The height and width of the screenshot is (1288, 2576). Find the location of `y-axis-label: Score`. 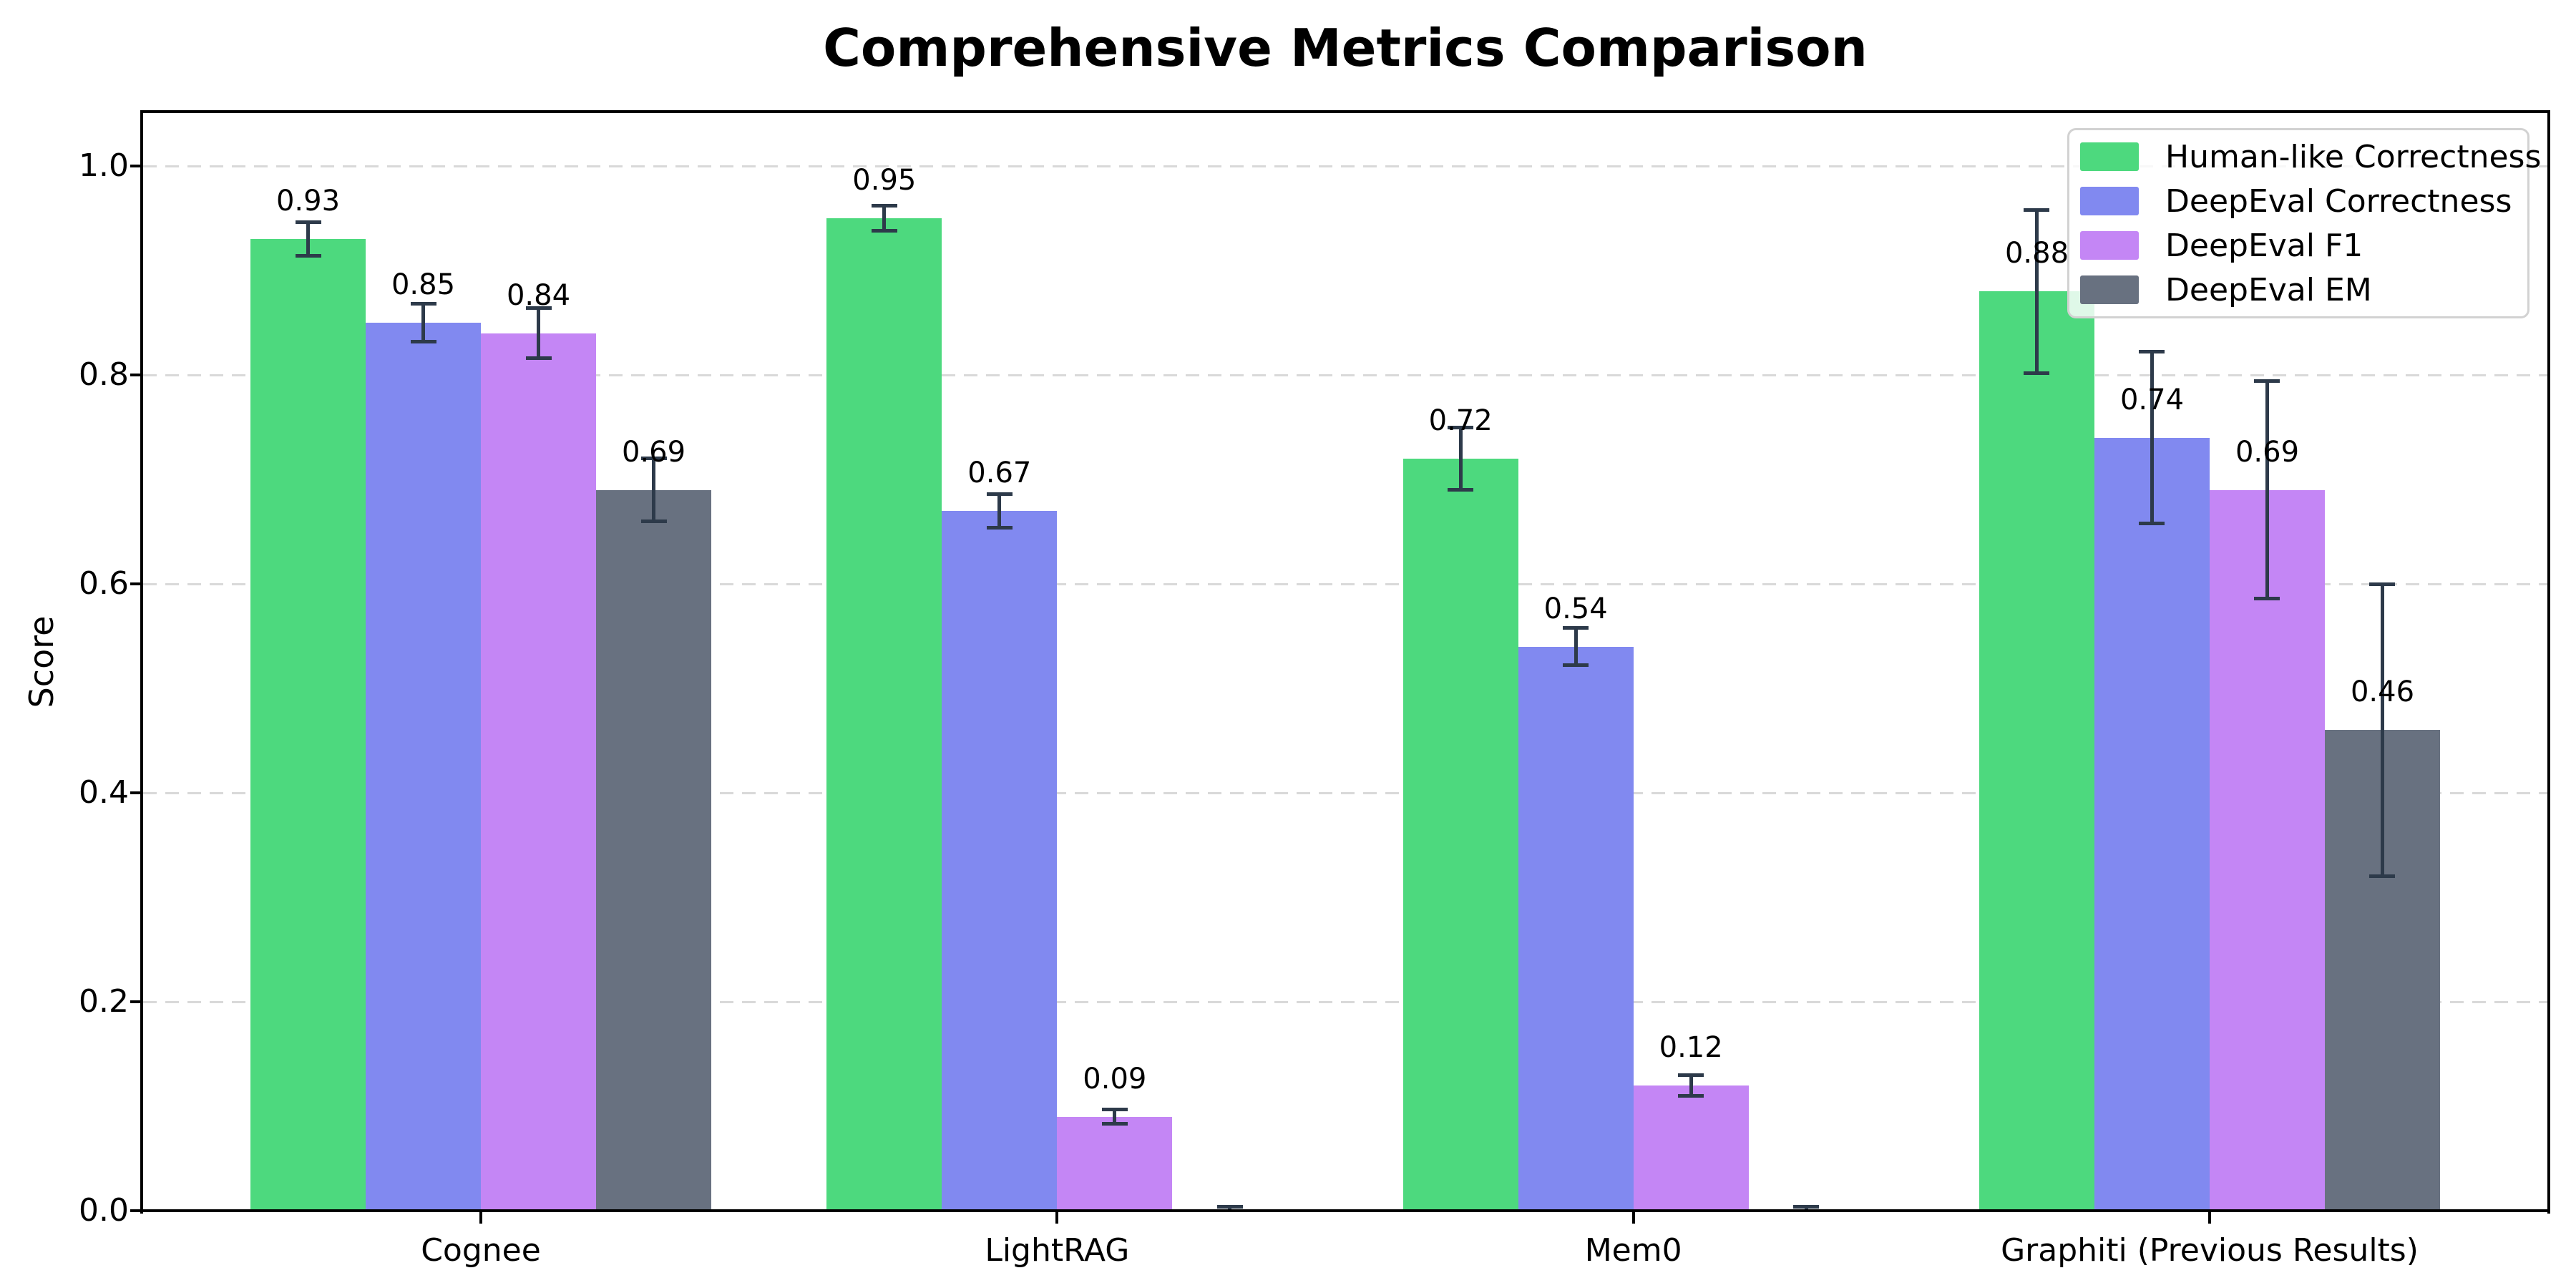

y-axis-label: Score is located at coordinates (41, 661).